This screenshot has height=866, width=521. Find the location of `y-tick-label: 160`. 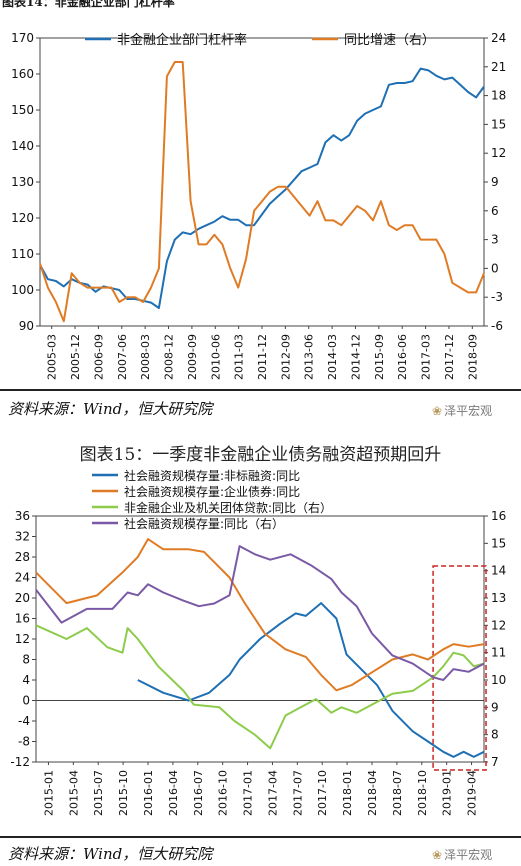

y-tick-label: 160 is located at coordinates (22, 74).